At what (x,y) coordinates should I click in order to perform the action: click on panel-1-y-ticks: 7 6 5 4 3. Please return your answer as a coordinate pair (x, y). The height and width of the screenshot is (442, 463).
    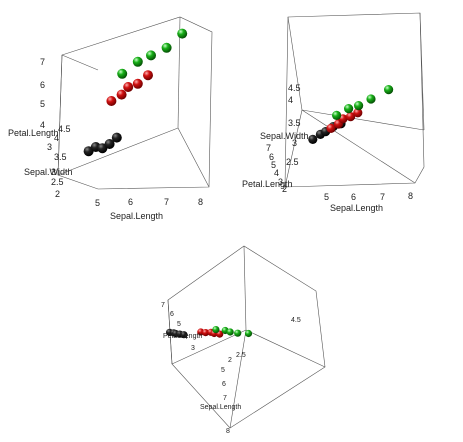
    Looking at the image, I should click on (46, 104).